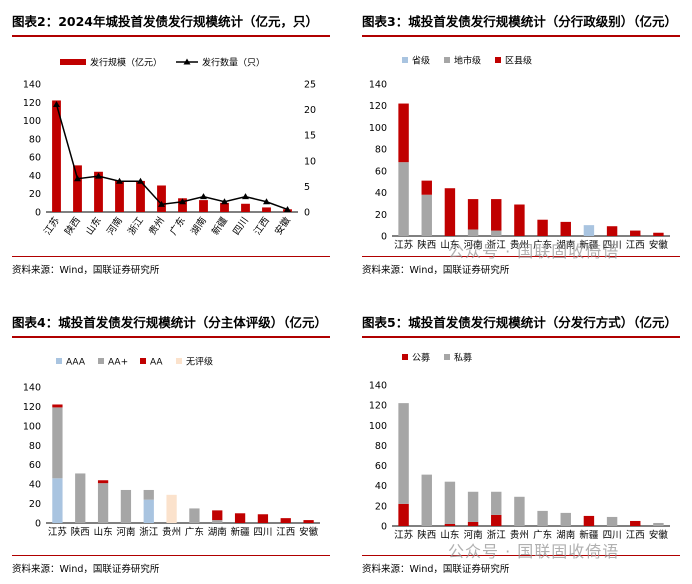 The image size is (692, 584). I want to click on x-tick-label: 浙江, so click(135, 225).